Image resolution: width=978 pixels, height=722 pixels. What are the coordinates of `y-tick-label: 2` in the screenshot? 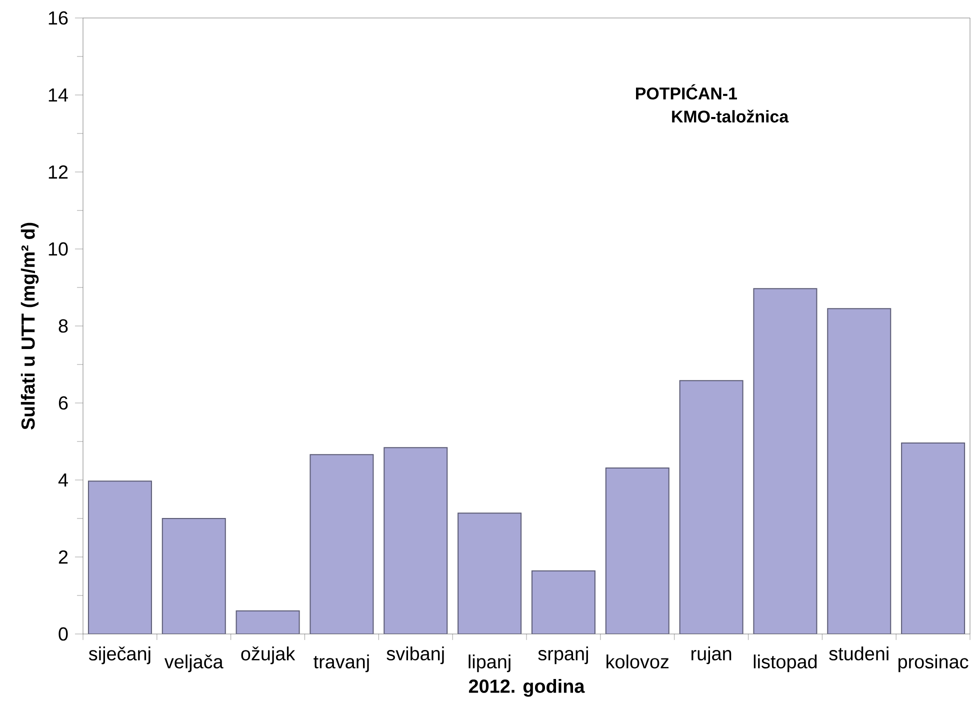 It's located at (63, 557).